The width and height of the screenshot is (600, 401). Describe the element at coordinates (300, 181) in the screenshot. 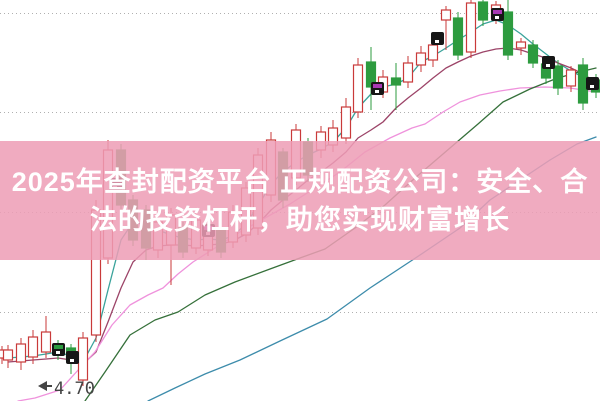

I see `banner-text-line1: 2025年查封配资平台 正规配资公司：安全、合` at that location.